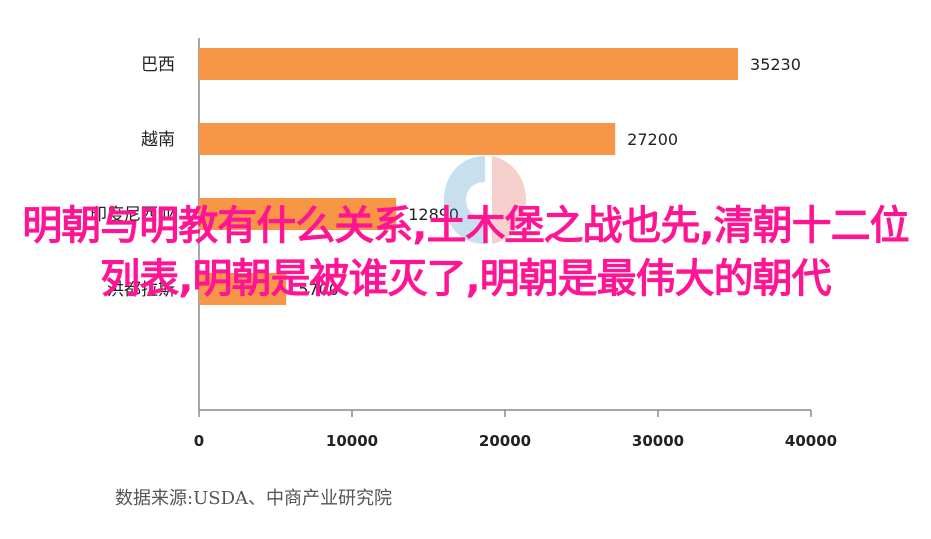 Image resolution: width=931 pixels, height=539 pixels. What do you see at coordinates (318, 289) in the screenshot?
I see `data-label: 5700` at bounding box center [318, 289].